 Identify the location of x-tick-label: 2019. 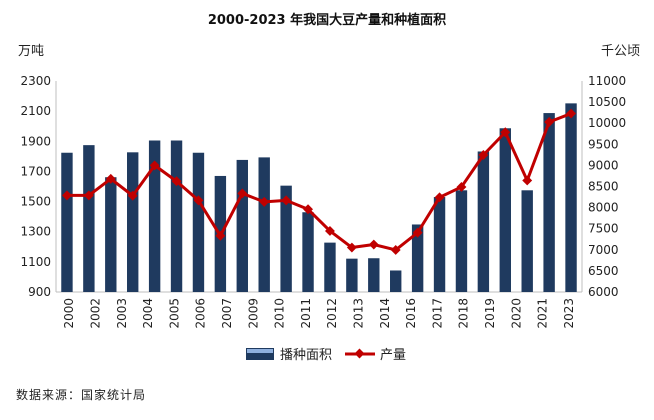
(490, 313).